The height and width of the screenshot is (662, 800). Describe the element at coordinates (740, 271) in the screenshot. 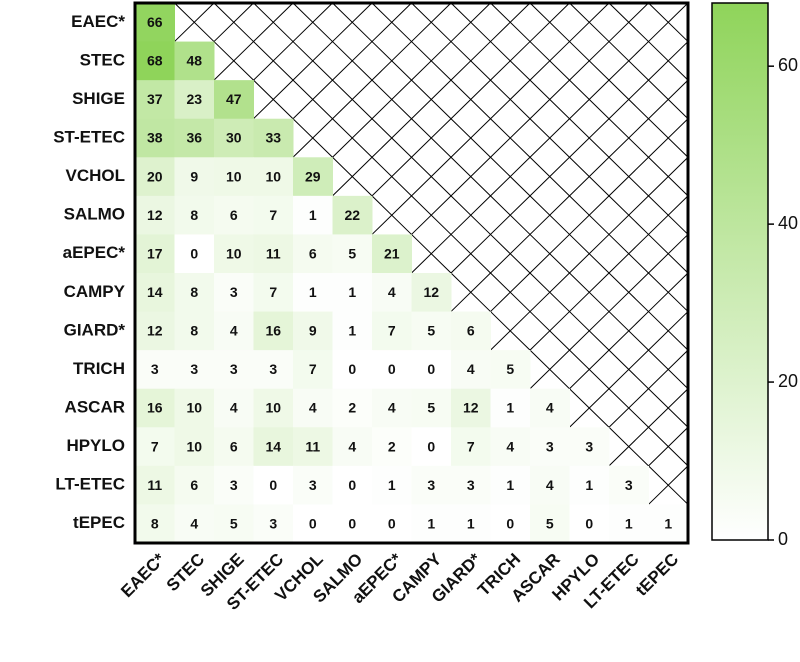

I see `colorbar-gradient` at that location.